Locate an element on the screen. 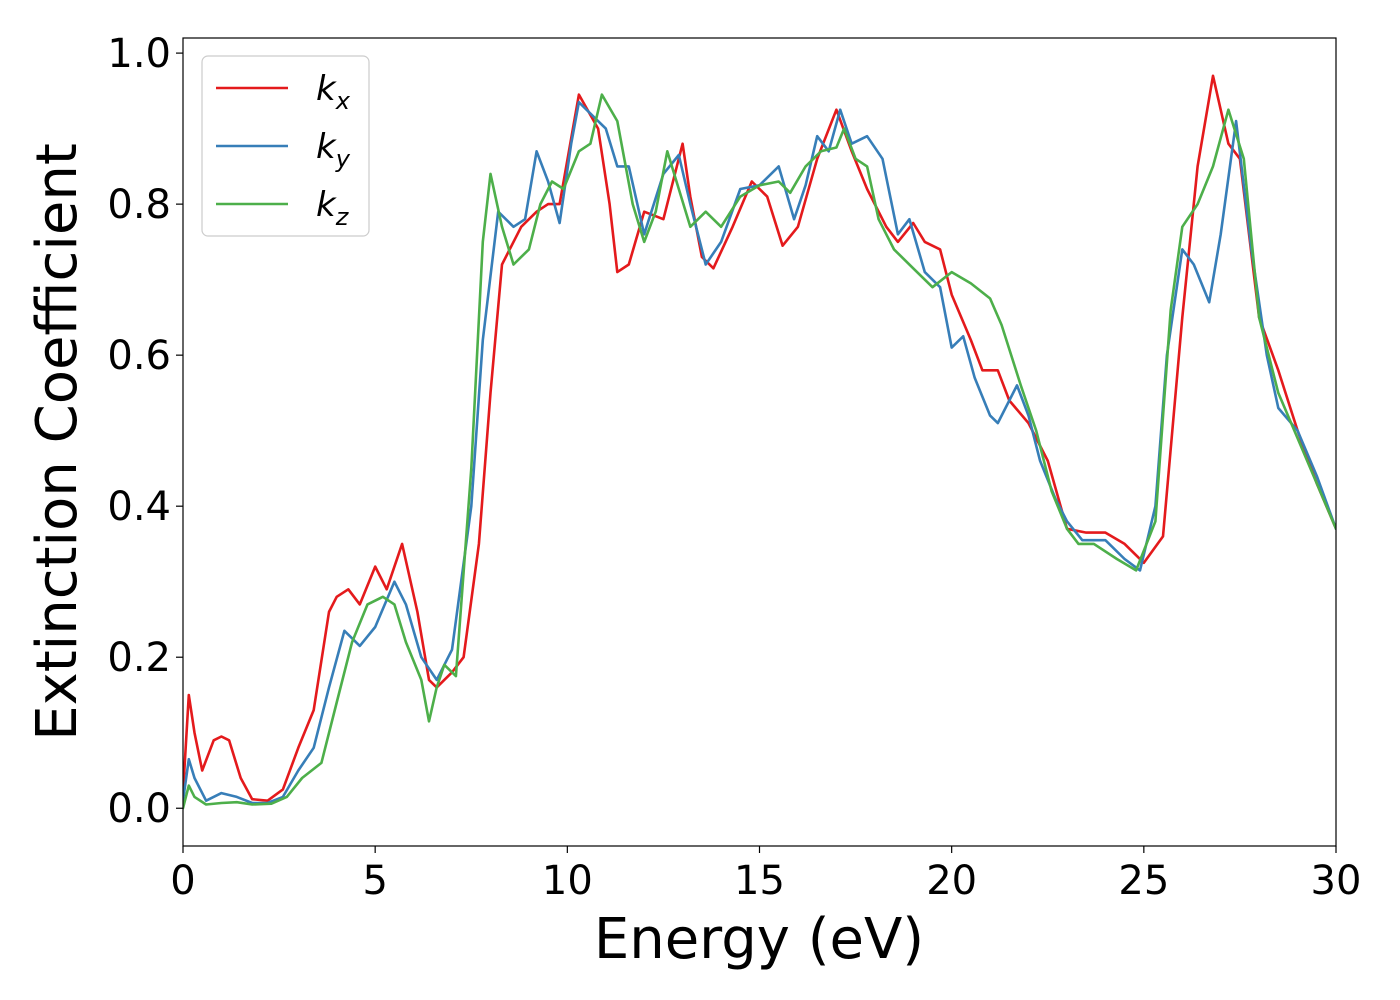 This screenshot has height=1000, width=1400. y-tick-label: 0.2 is located at coordinates (139, 658).